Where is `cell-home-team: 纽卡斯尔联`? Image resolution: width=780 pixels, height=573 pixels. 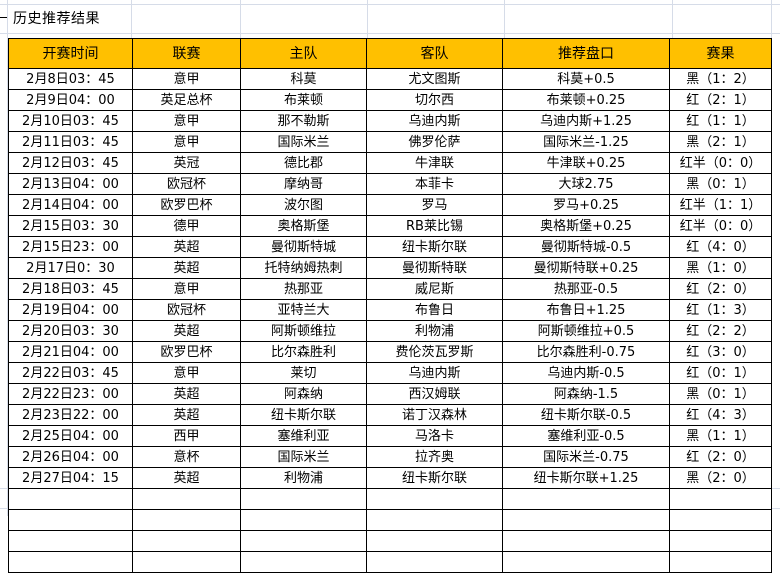 cell-home-team: 纽卡斯尔联 is located at coordinates (303, 415).